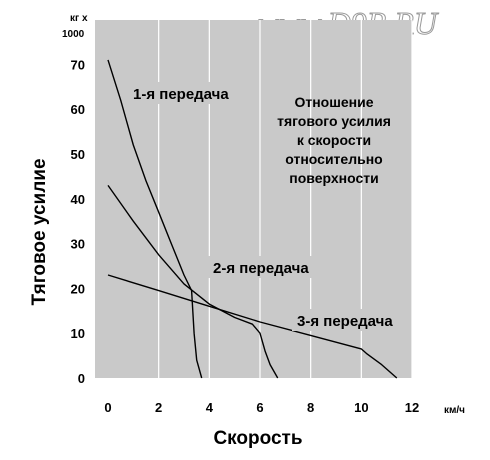  I want to click on series-label-2: 2-я передача, so click(261, 268).